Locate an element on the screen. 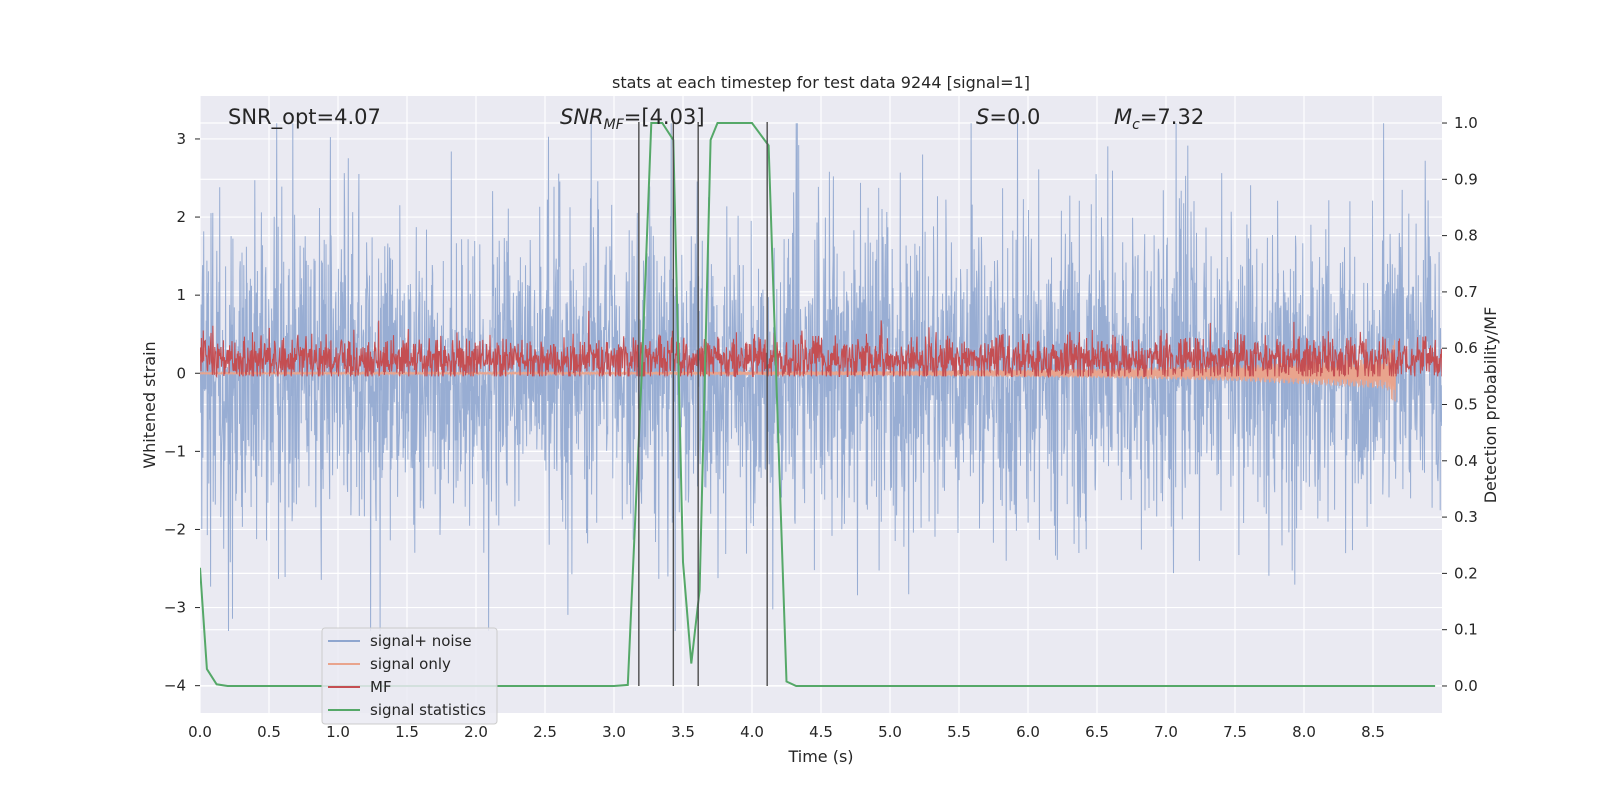 The height and width of the screenshot is (804, 1600). y-tick-label: −1 is located at coordinates (175, 451).